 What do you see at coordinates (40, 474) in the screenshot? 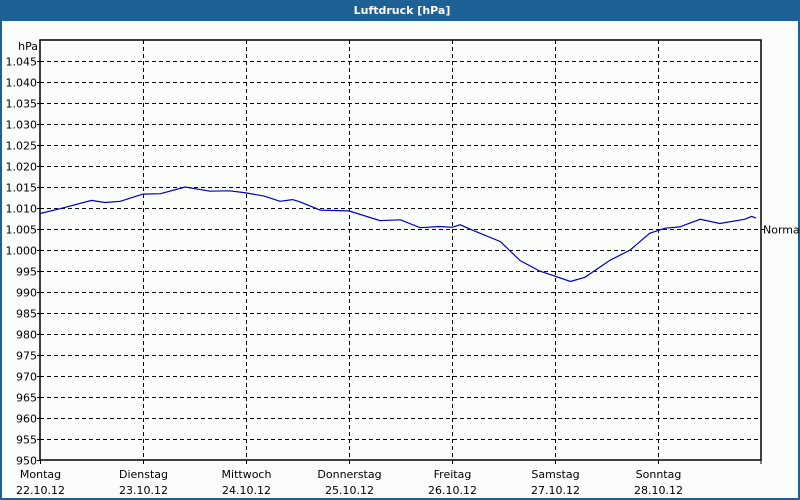
I see `x-tick-day: Montag` at bounding box center [40, 474].